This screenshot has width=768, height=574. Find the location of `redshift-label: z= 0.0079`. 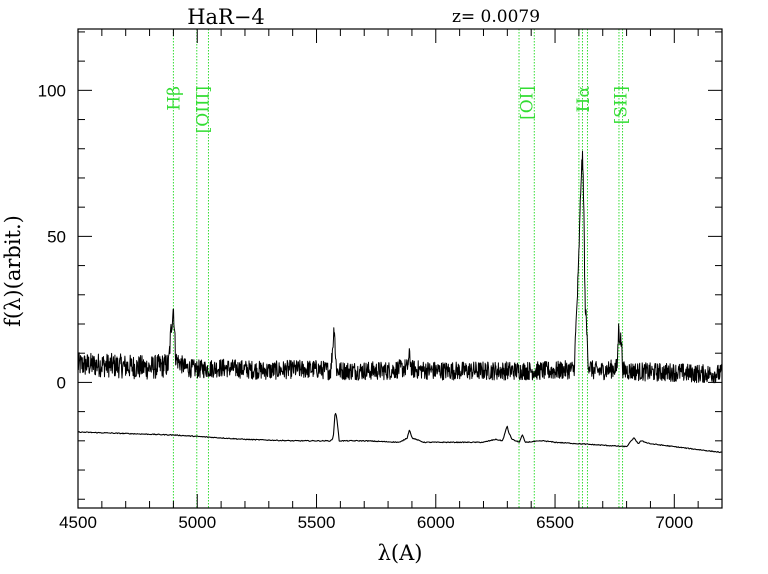

redshift-label: z= 0.0079 is located at coordinates (496, 17).